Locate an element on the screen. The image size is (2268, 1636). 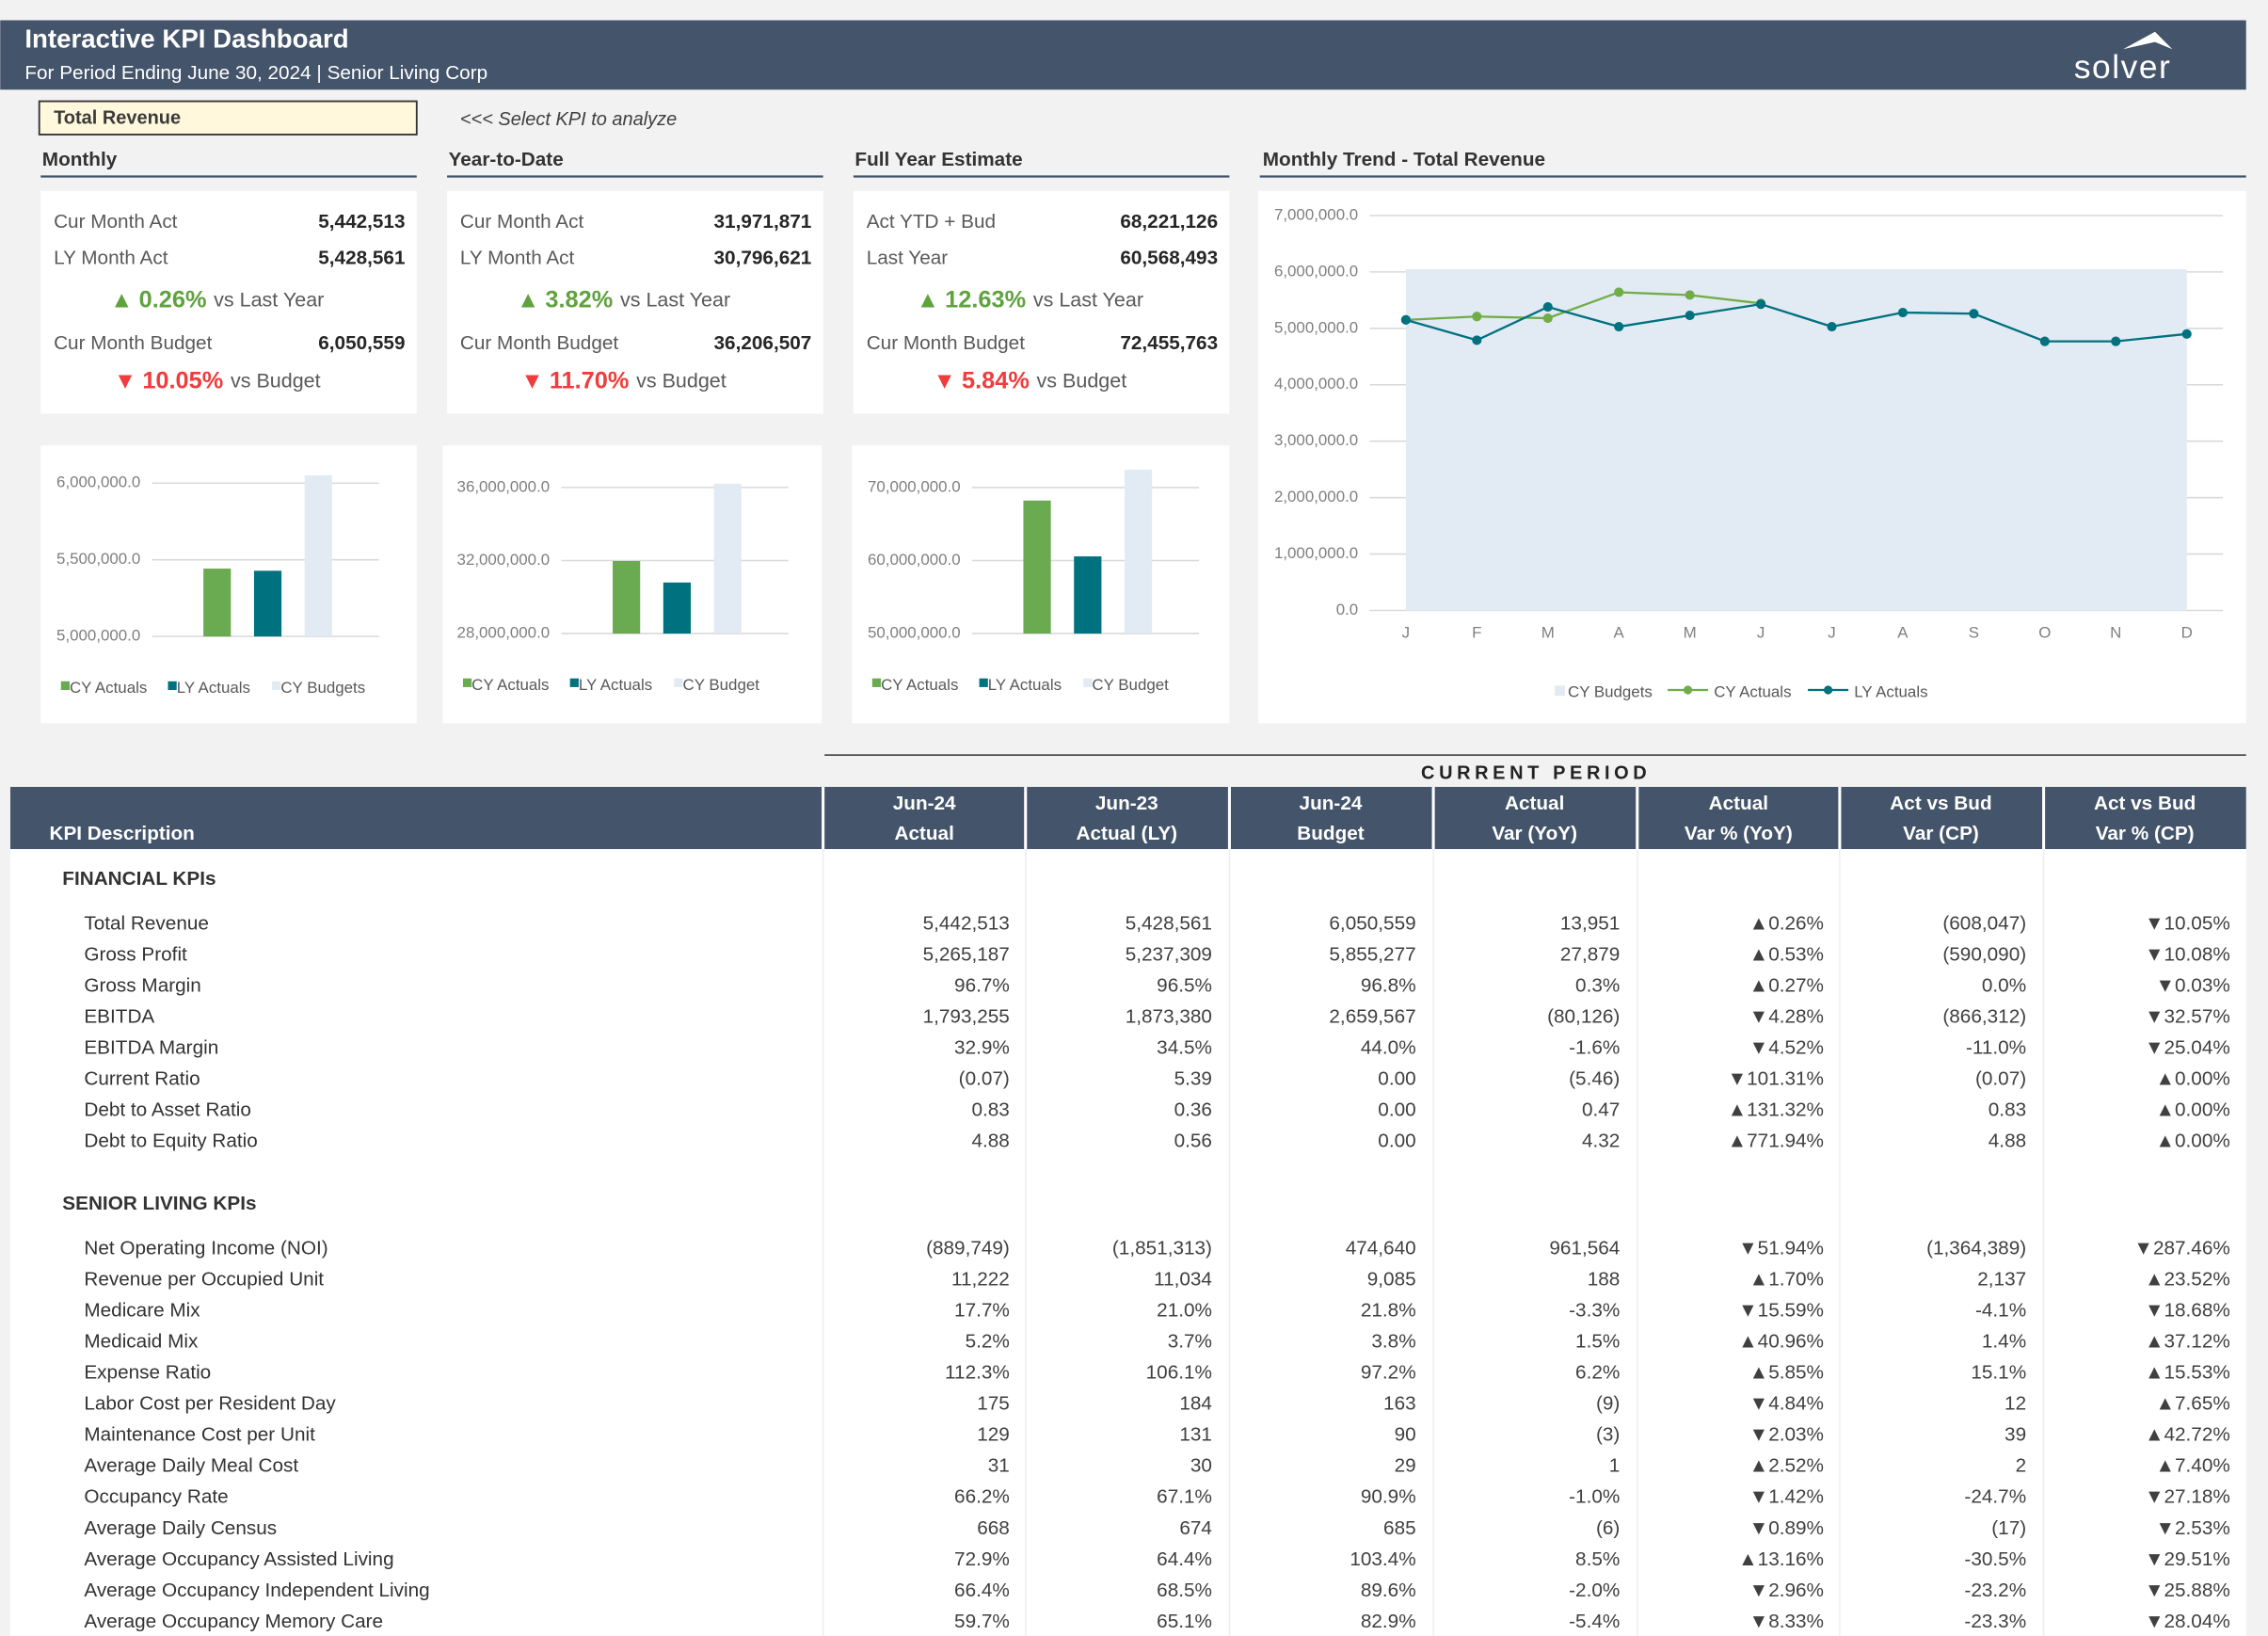
cell: ▼2.03% is located at coordinates (1786, 1435).